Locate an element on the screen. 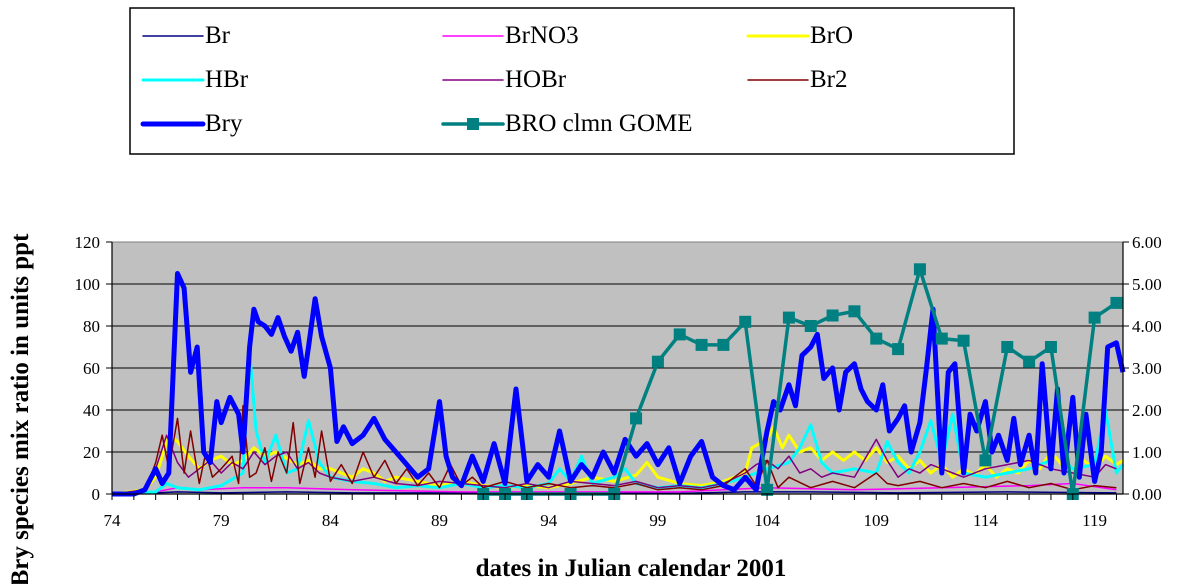  y-tick-label: 0 is located at coordinates (96, 494).